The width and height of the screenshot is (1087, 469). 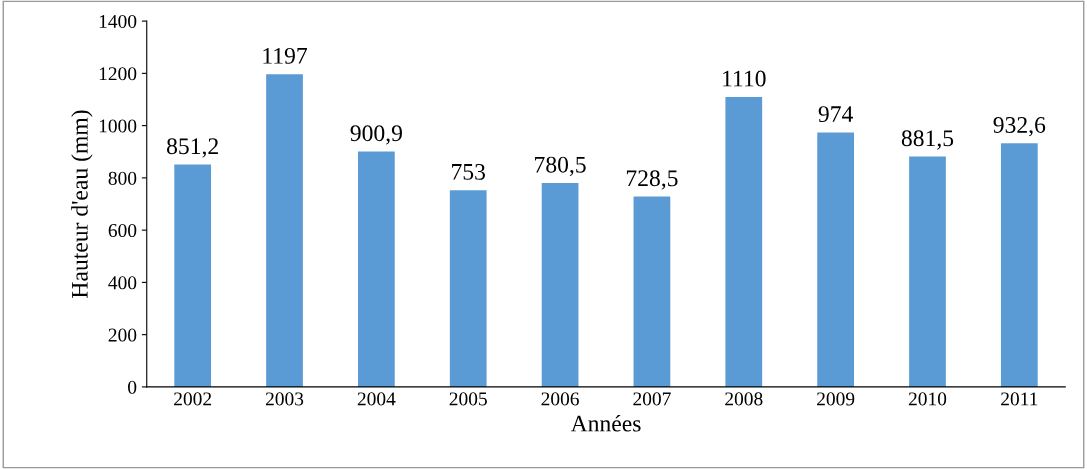 I want to click on y-tick-label: 1200, so click(x=118, y=74).